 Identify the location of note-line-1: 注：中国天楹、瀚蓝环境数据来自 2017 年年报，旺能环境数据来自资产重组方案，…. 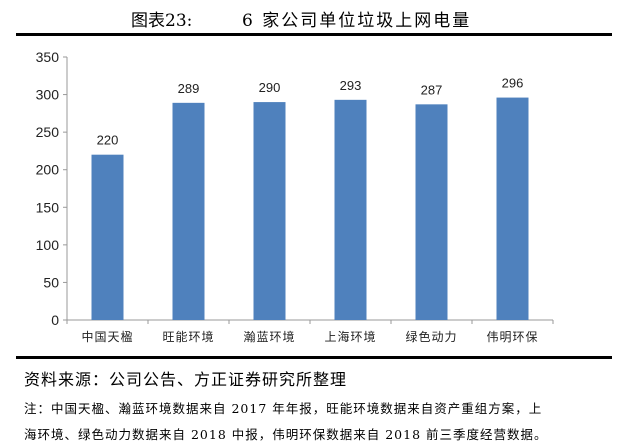
(283, 408).